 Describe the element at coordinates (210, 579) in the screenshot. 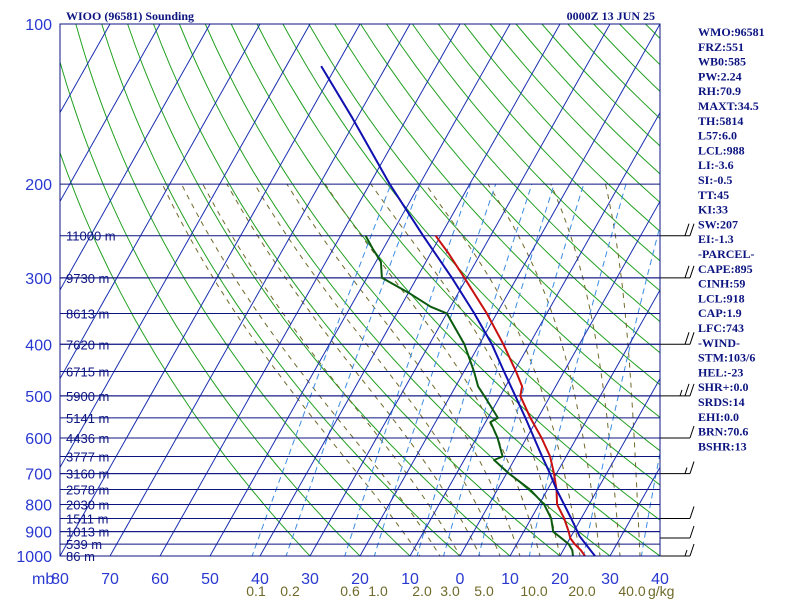

I see `temperature-tick-label: 50` at that location.